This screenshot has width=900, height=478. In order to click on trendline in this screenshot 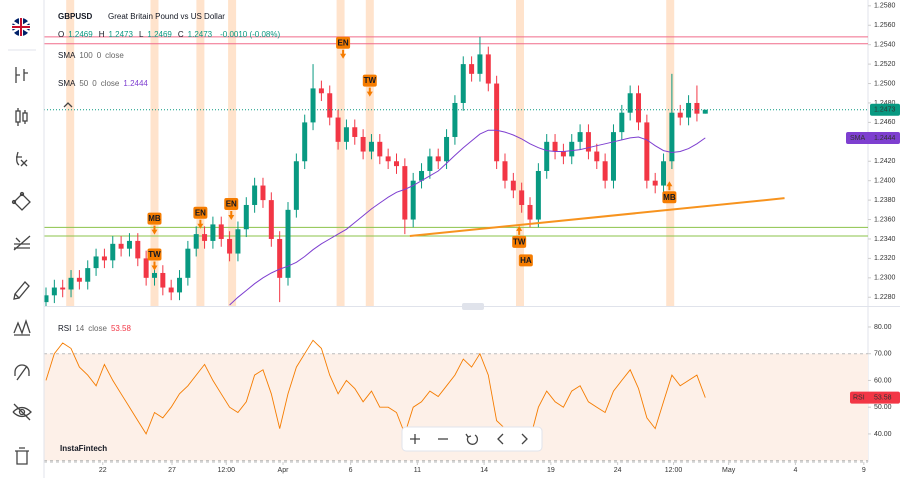, I will do `click(597, 217)`.